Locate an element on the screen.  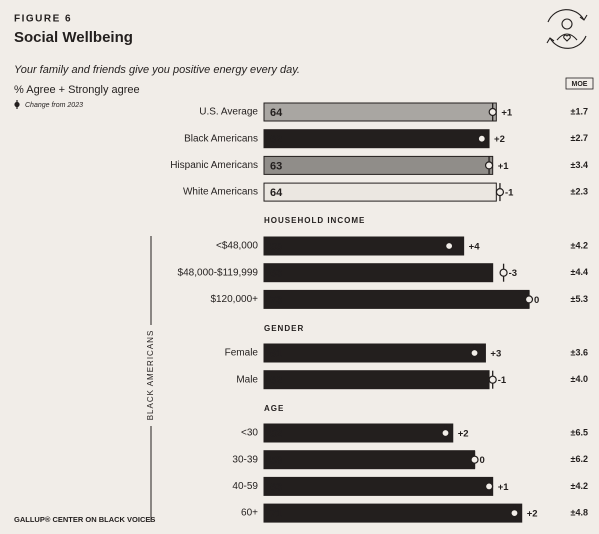
moe-label: ±6.2 is located at coordinates (579, 459).